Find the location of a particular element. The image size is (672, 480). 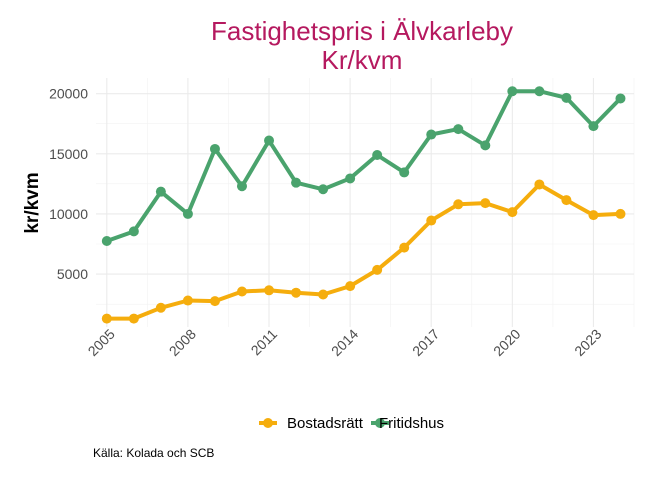

legend-item: Bostadsrätt is located at coordinates (311, 423).